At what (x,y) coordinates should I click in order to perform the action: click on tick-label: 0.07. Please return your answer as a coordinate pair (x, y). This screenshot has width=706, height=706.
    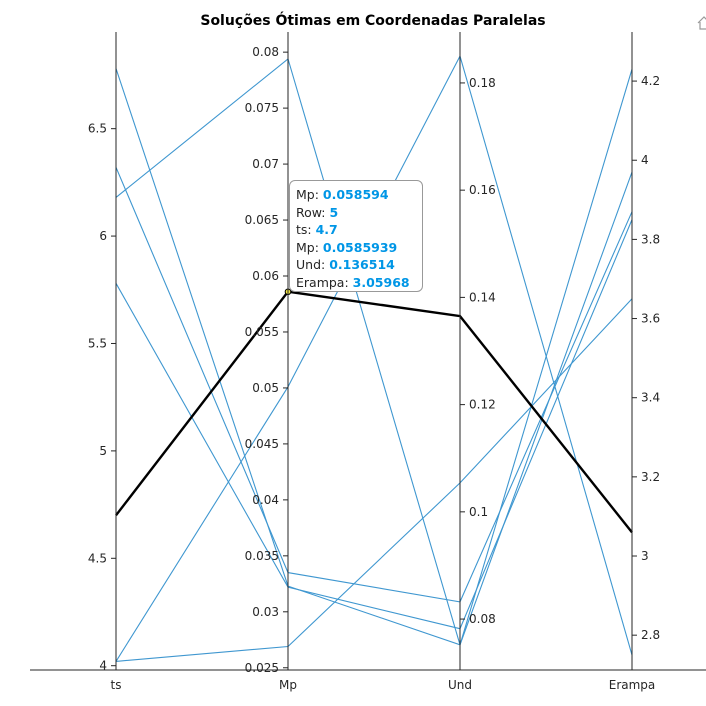
    Looking at the image, I should click on (265, 164).